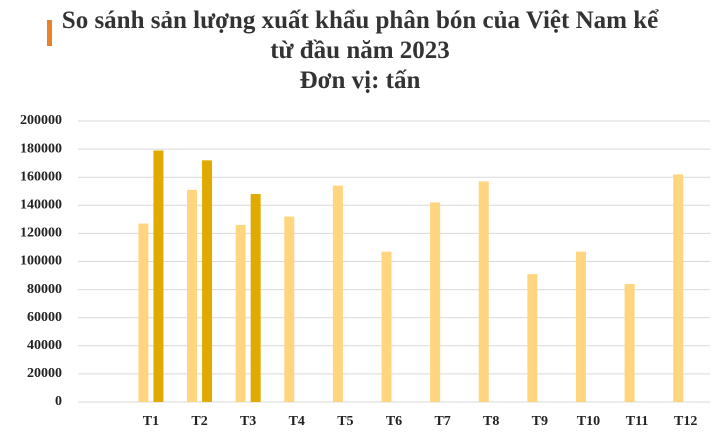 The width and height of the screenshot is (725, 439). Describe the element at coordinates (41, 148) in the screenshot. I see `y-tick-label: 180000` at that location.